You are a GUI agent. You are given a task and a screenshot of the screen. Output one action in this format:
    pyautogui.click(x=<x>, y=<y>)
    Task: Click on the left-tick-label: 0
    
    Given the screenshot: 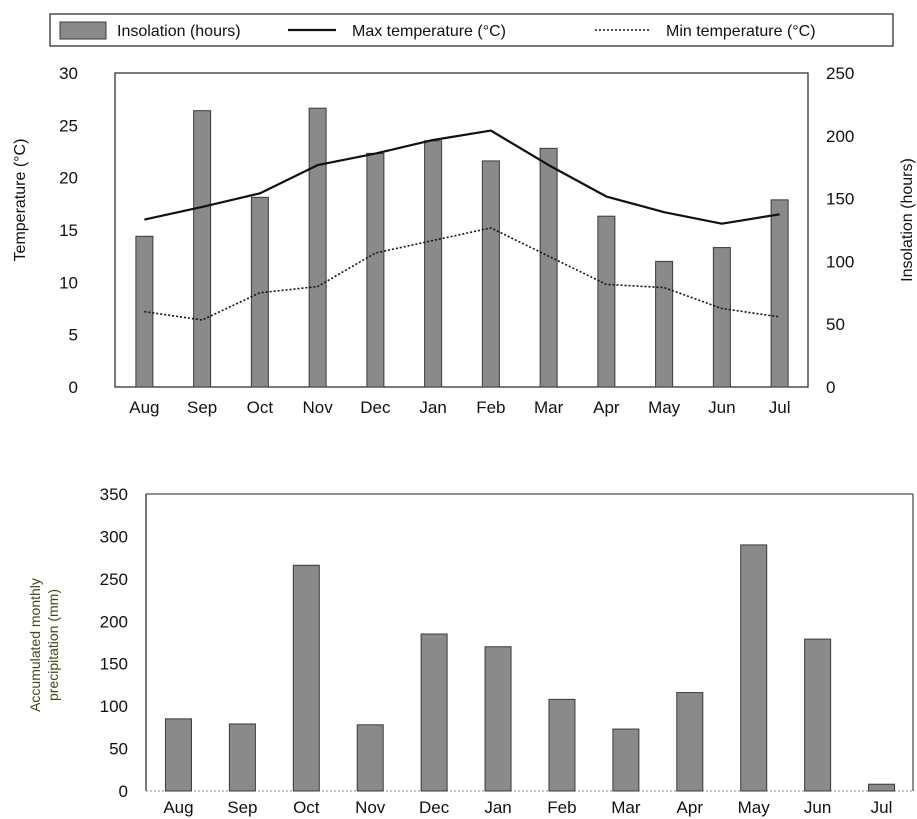 What is the action you would take?
    pyautogui.click(x=73, y=387)
    